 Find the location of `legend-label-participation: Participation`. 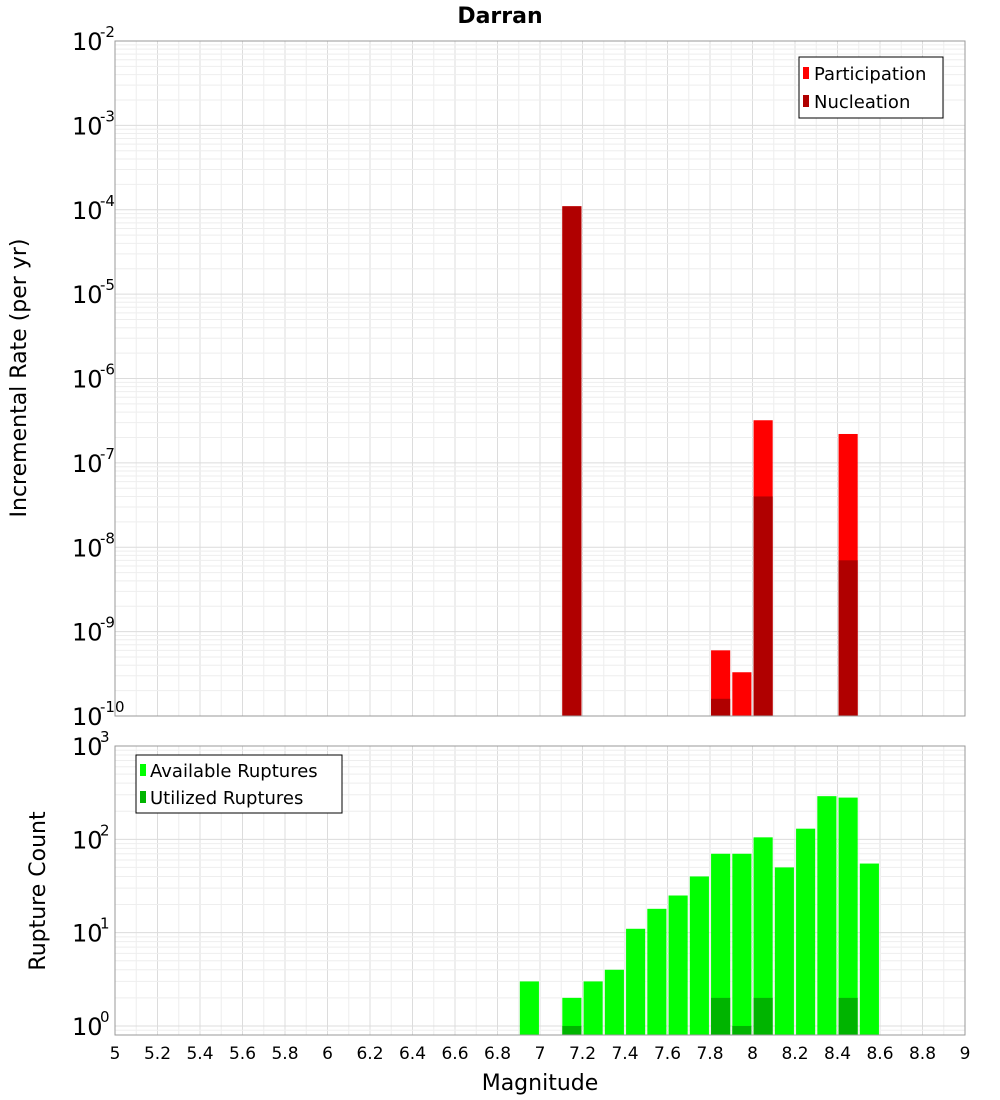

legend-label-participation: Participation is located at coordinates (870, 74).